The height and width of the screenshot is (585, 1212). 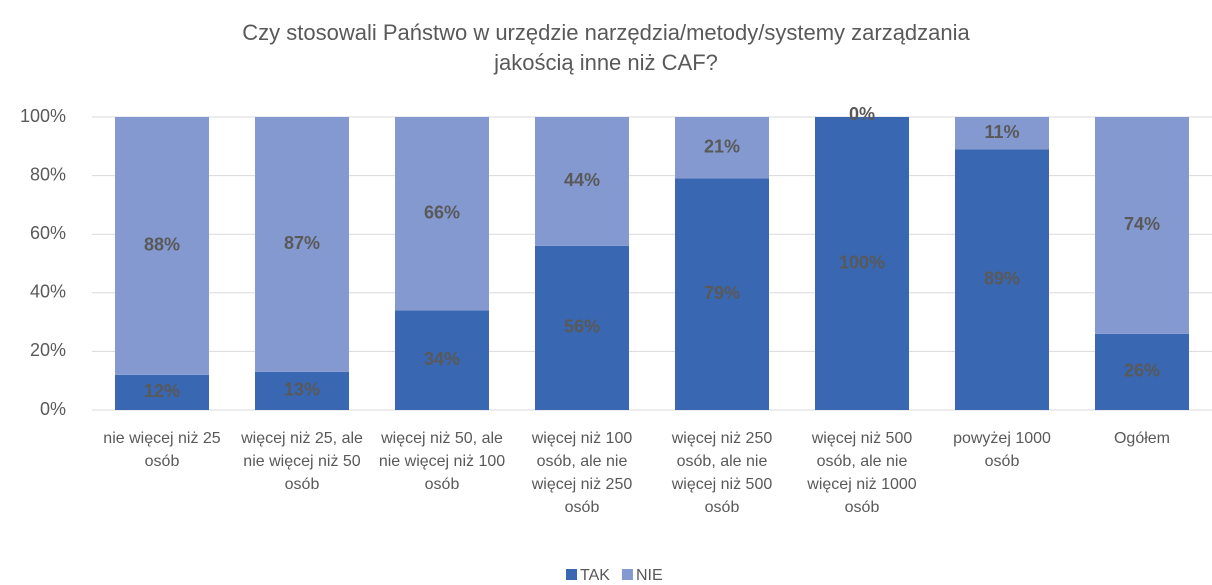 I want to click on data-label: 11%, so click(x=1001, y=132).